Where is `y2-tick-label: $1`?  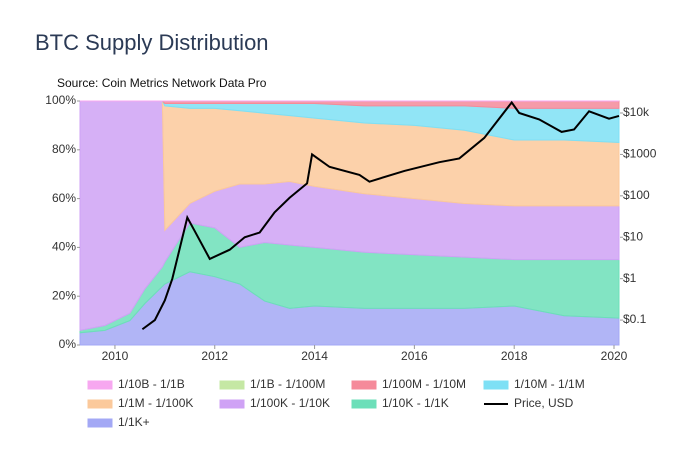
y2-tick-label: $1 is located at coordinates (630, 278).